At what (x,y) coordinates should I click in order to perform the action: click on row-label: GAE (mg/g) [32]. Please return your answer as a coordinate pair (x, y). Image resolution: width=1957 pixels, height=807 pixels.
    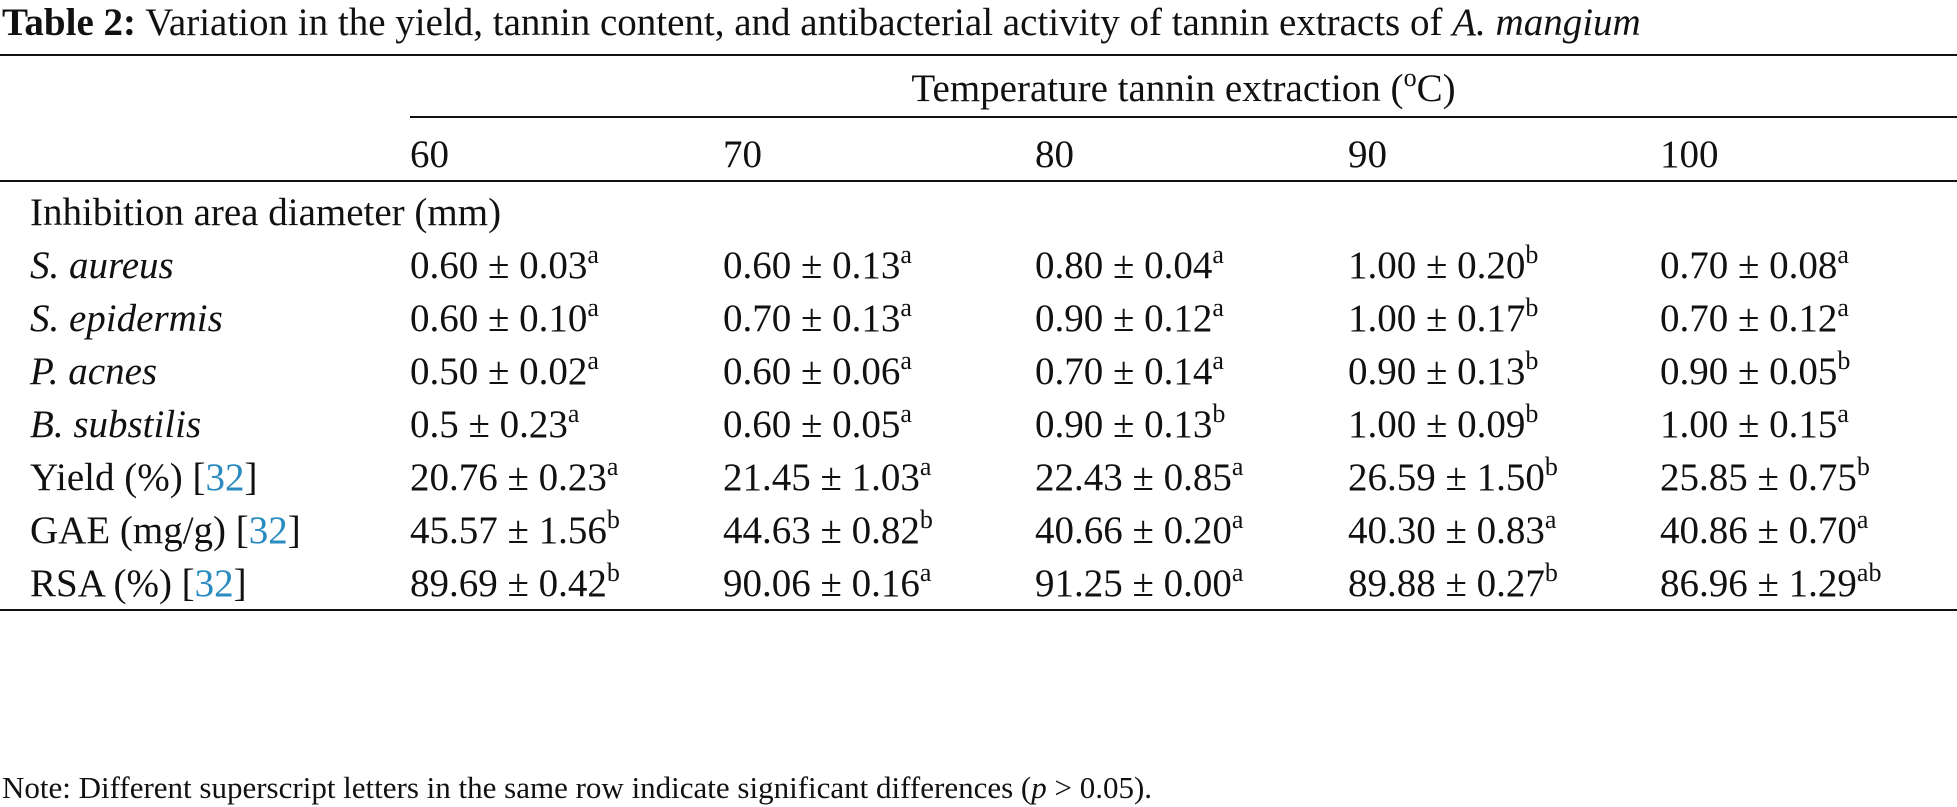
    Looking at the image, I should click on (165, 530).